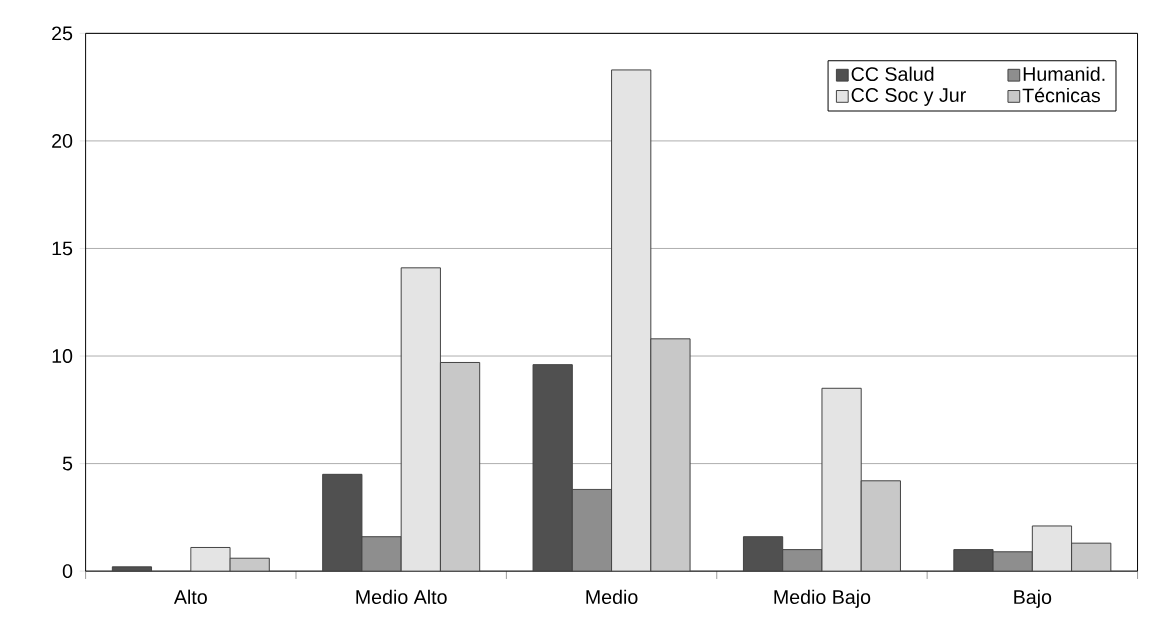  I want to click on legend-label: Humanid., so click(1064, 73).